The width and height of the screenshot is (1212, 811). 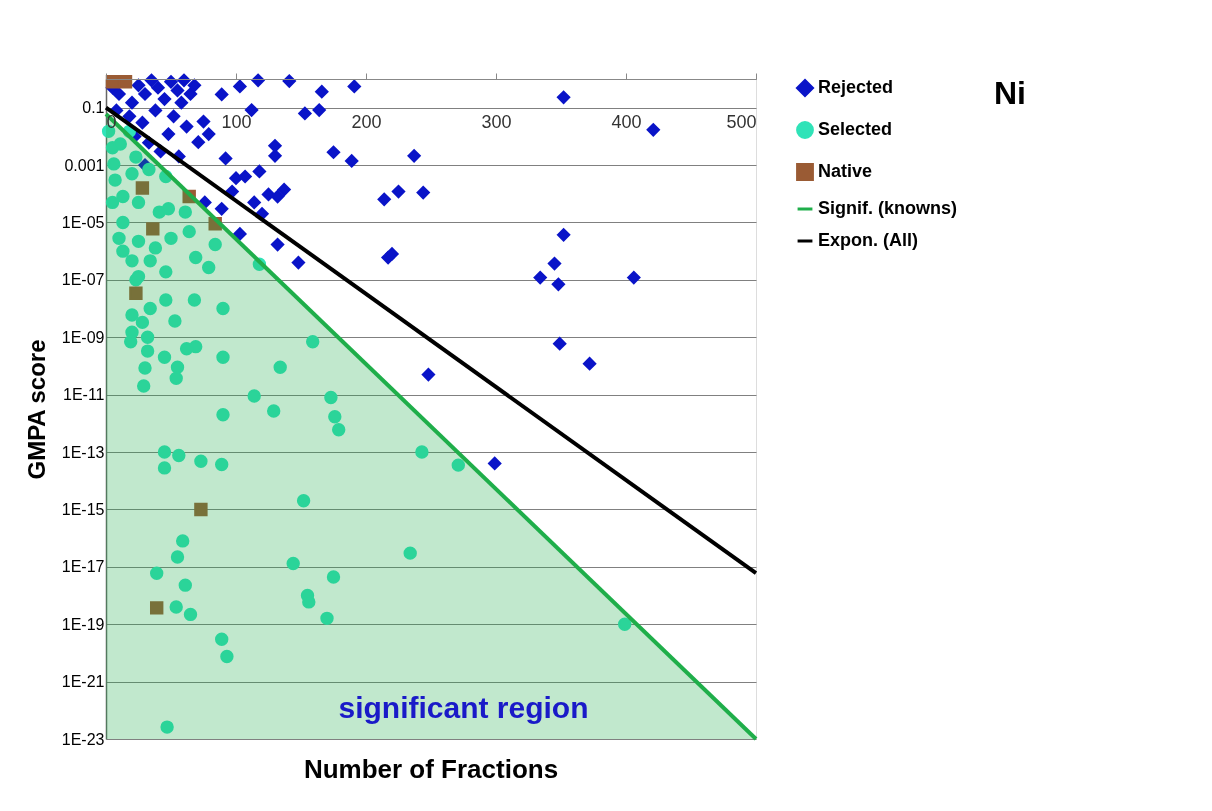 I want to click on y-tick-label: 1E-23, so click(x=83, y=739).